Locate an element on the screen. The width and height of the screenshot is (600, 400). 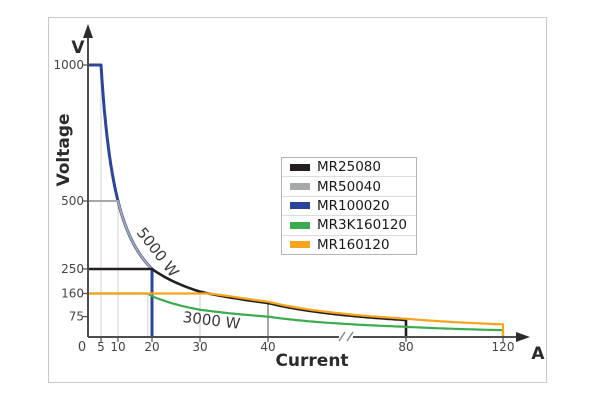
legend-label: MR3K160120 is located at coordinates (362, 225).